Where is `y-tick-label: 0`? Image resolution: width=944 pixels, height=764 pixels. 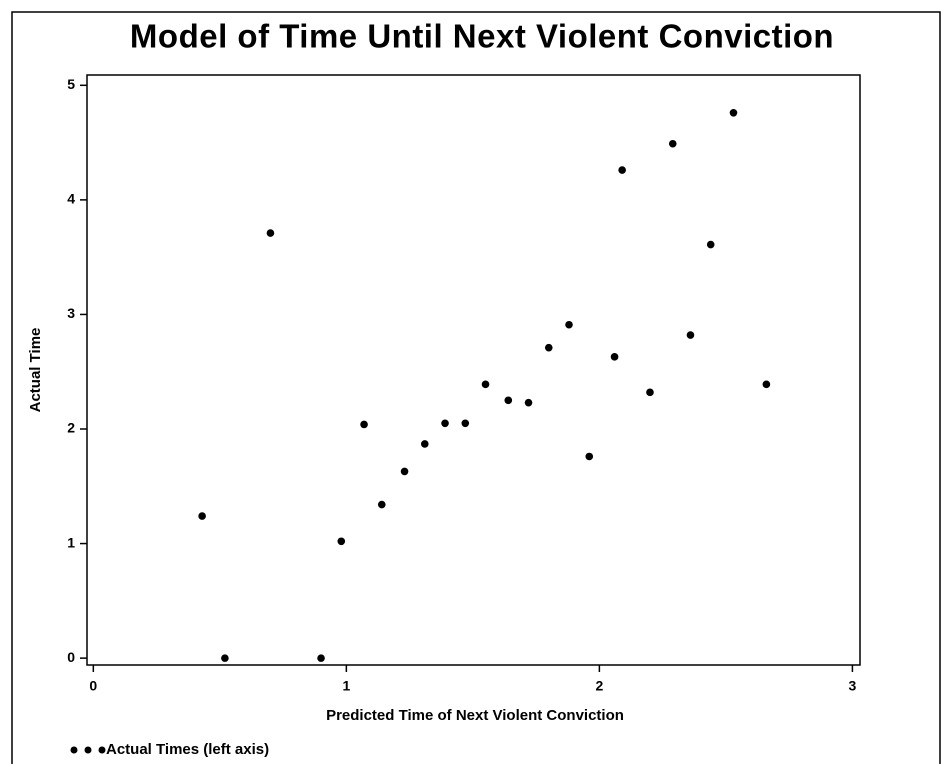 y-tick-label: 0 is located at coordinates (71, 657).